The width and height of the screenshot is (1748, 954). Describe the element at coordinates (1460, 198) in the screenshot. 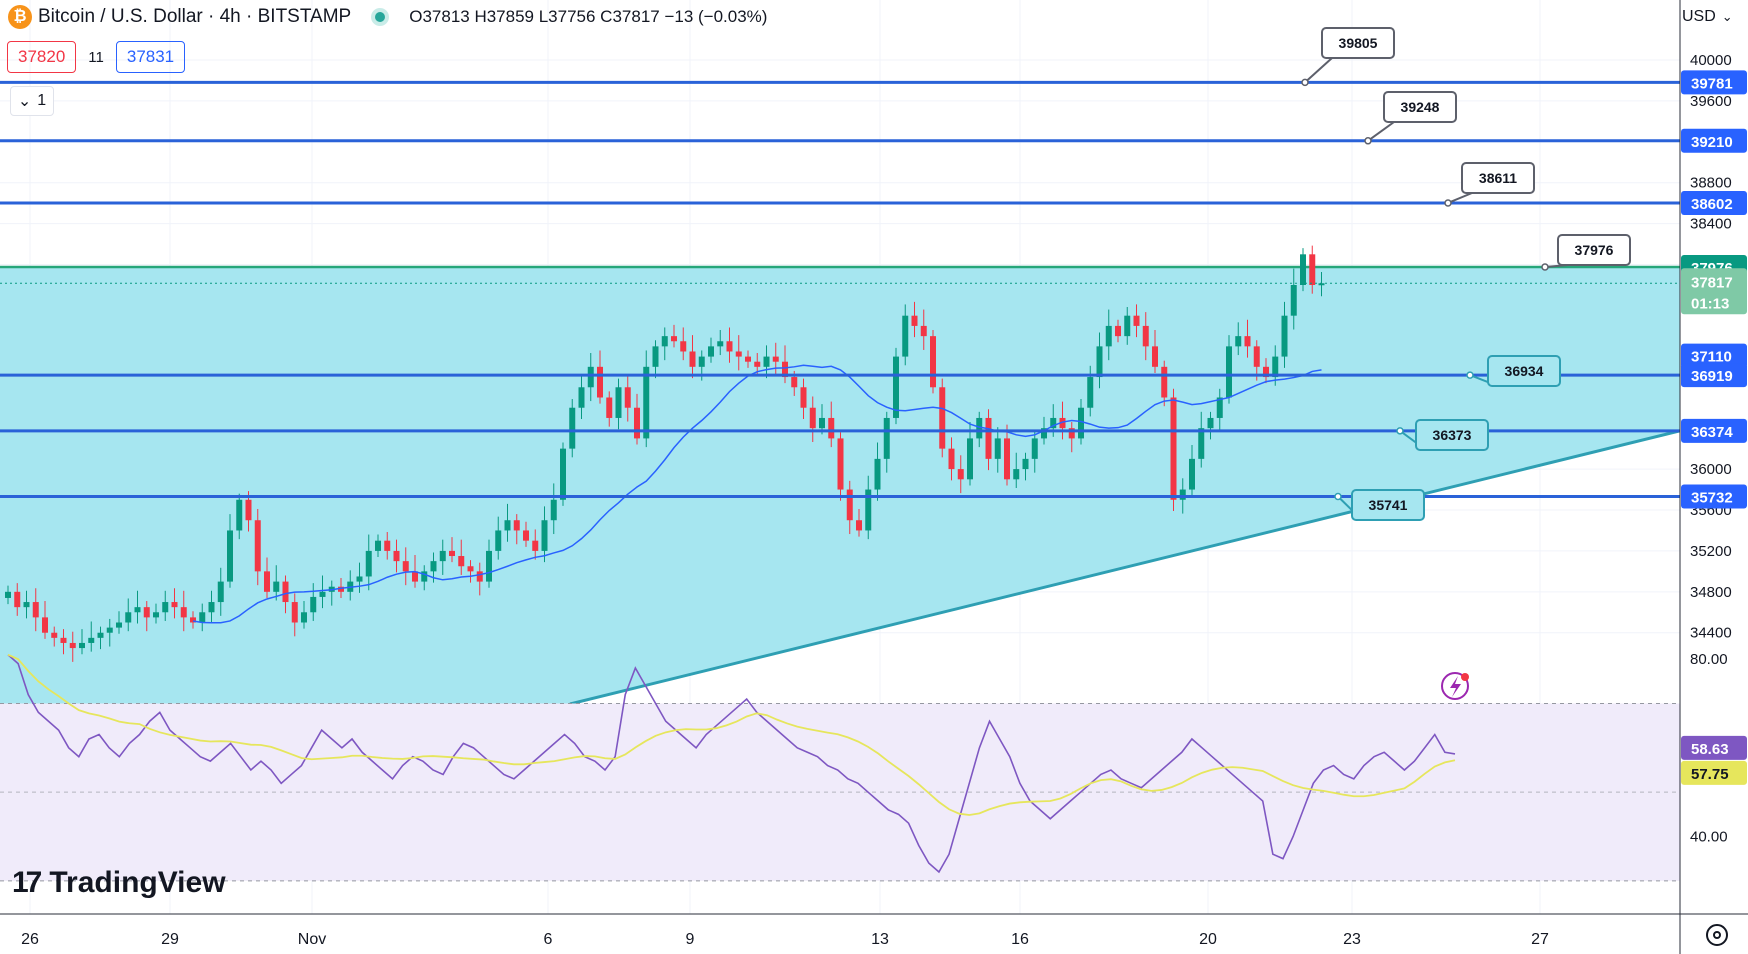

I see `callout-connector` at that location.